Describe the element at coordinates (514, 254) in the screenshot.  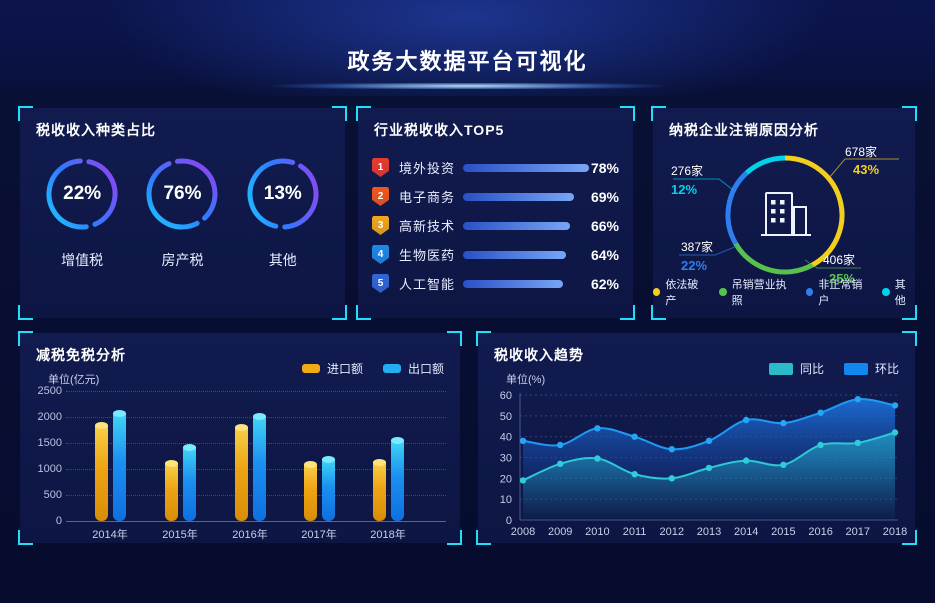
I see `industry-bar` at that location.